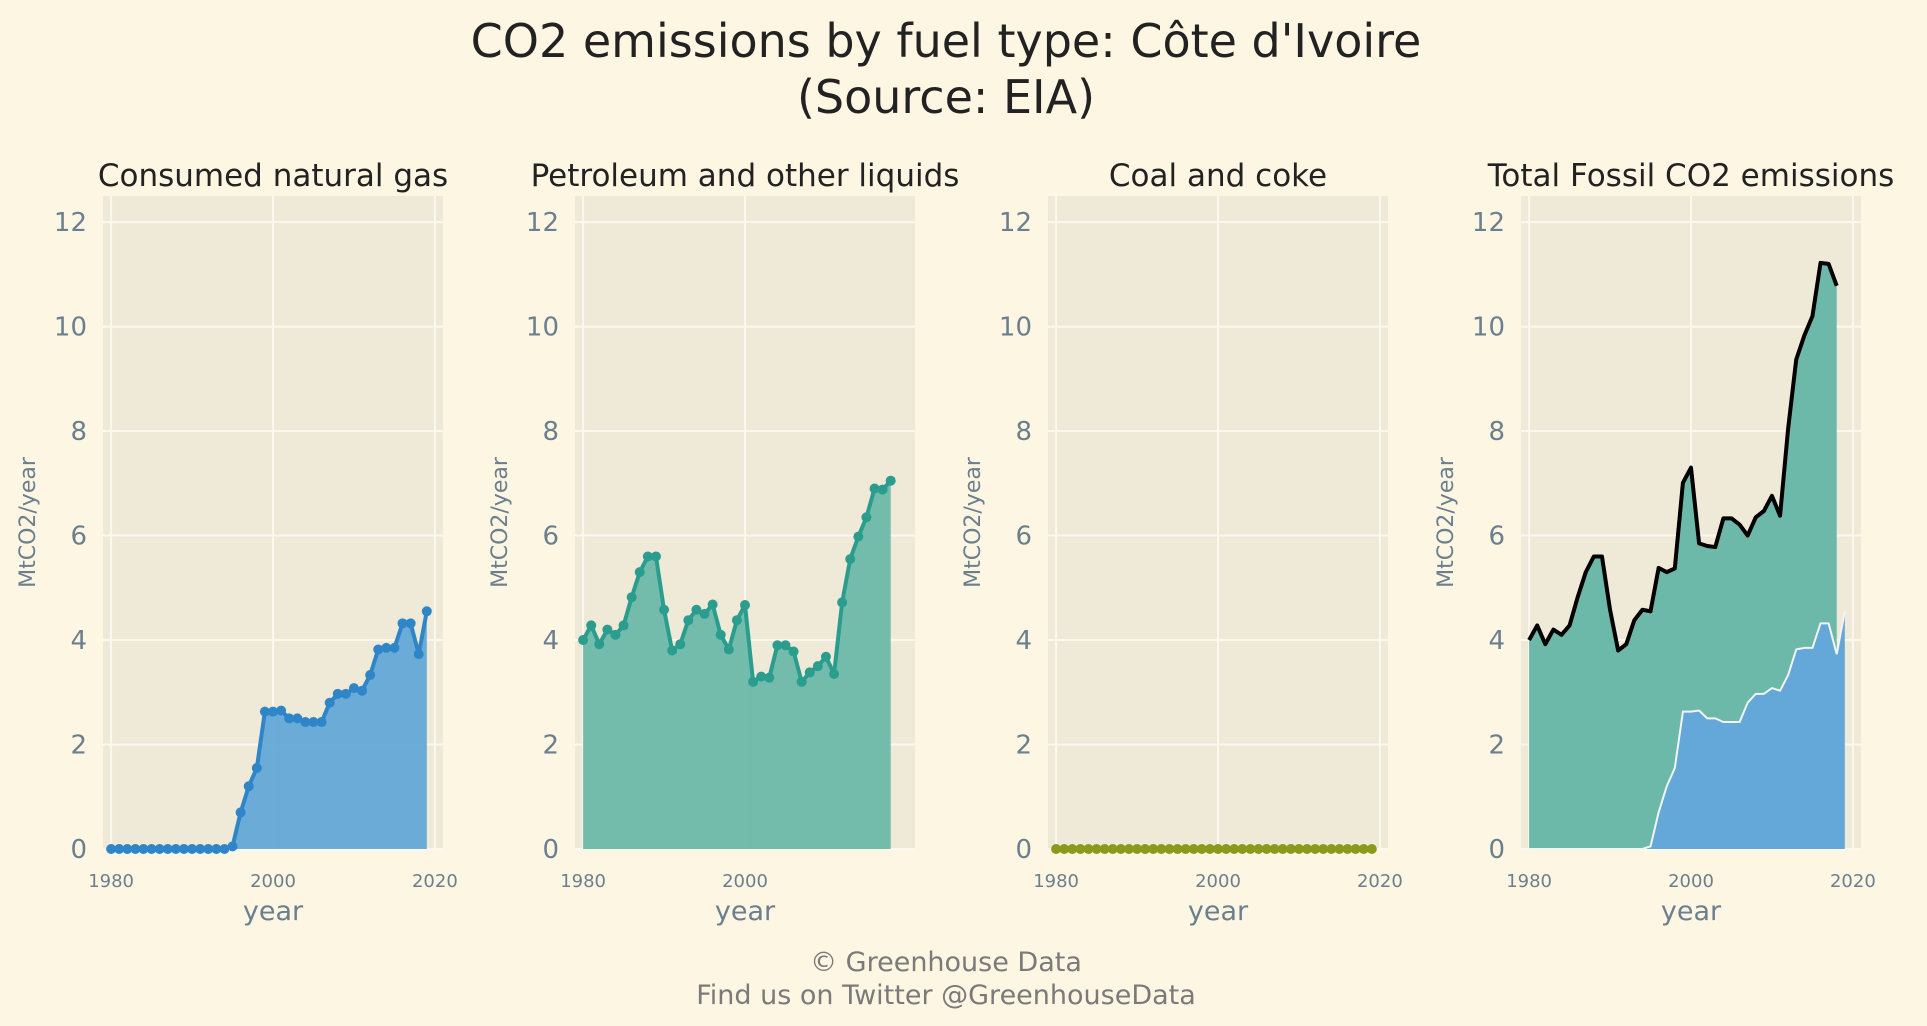 The width and height of the screenshot is (1927, 1026). What do you see at coordinates (946, 97) in the screenshot?
I see `figure-title-line2: (Source: EIA)` at bounding box center [946, 97].